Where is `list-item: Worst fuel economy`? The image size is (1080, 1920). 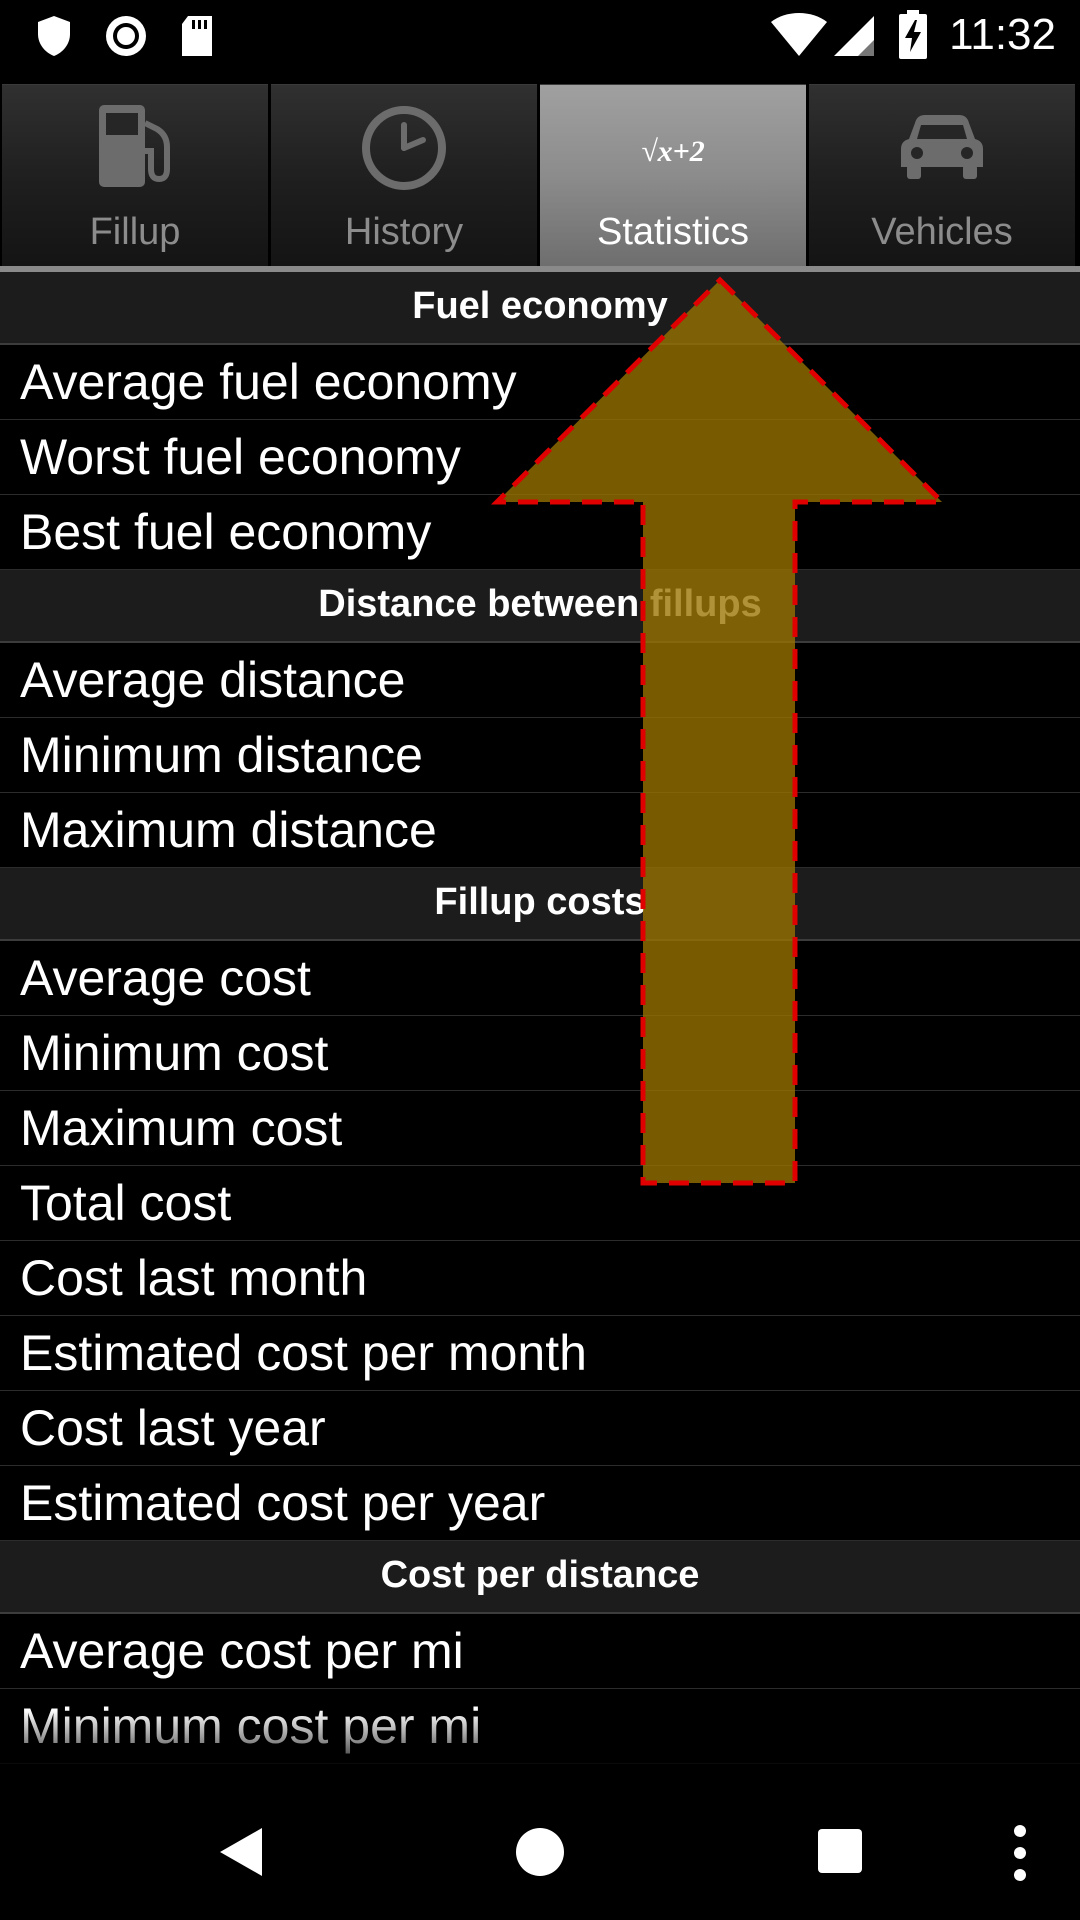
list-item: Worst fuel economy is located at coordinates (540, 457).